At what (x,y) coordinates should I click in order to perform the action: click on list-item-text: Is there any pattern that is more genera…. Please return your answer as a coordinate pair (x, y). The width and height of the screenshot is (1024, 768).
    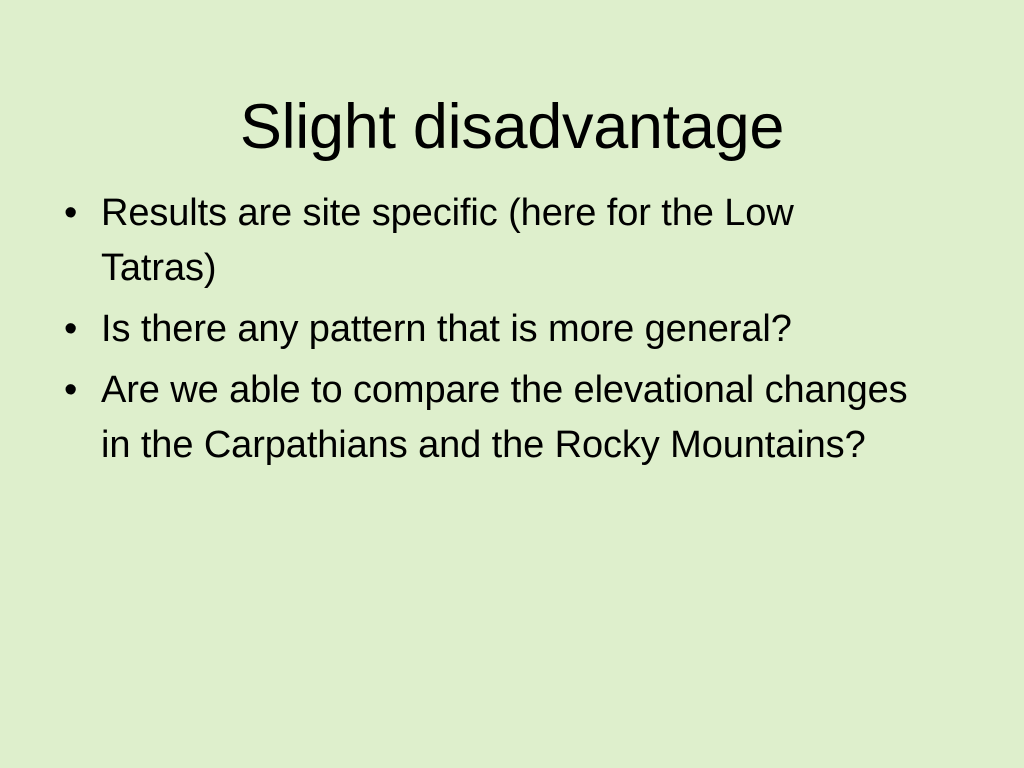
    Looking at the image, I should click on (446, 329).